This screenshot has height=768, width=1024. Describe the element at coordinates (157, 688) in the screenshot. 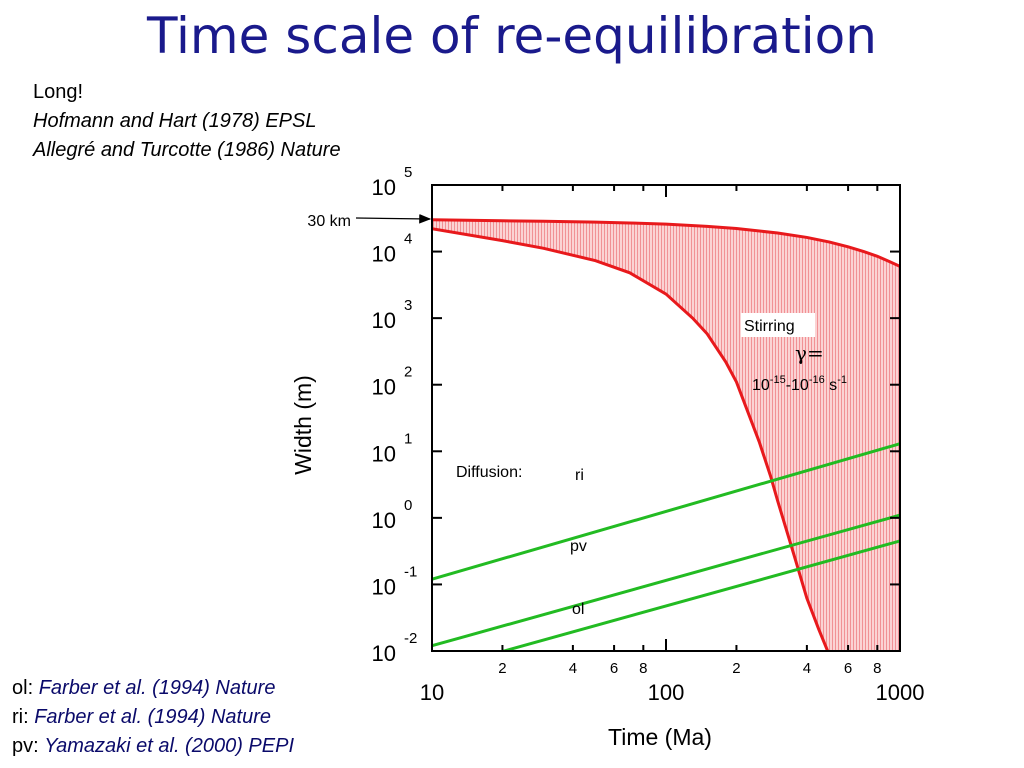

I see `reference-ol-cite: Farber et al. (1994) Nature` at that location.